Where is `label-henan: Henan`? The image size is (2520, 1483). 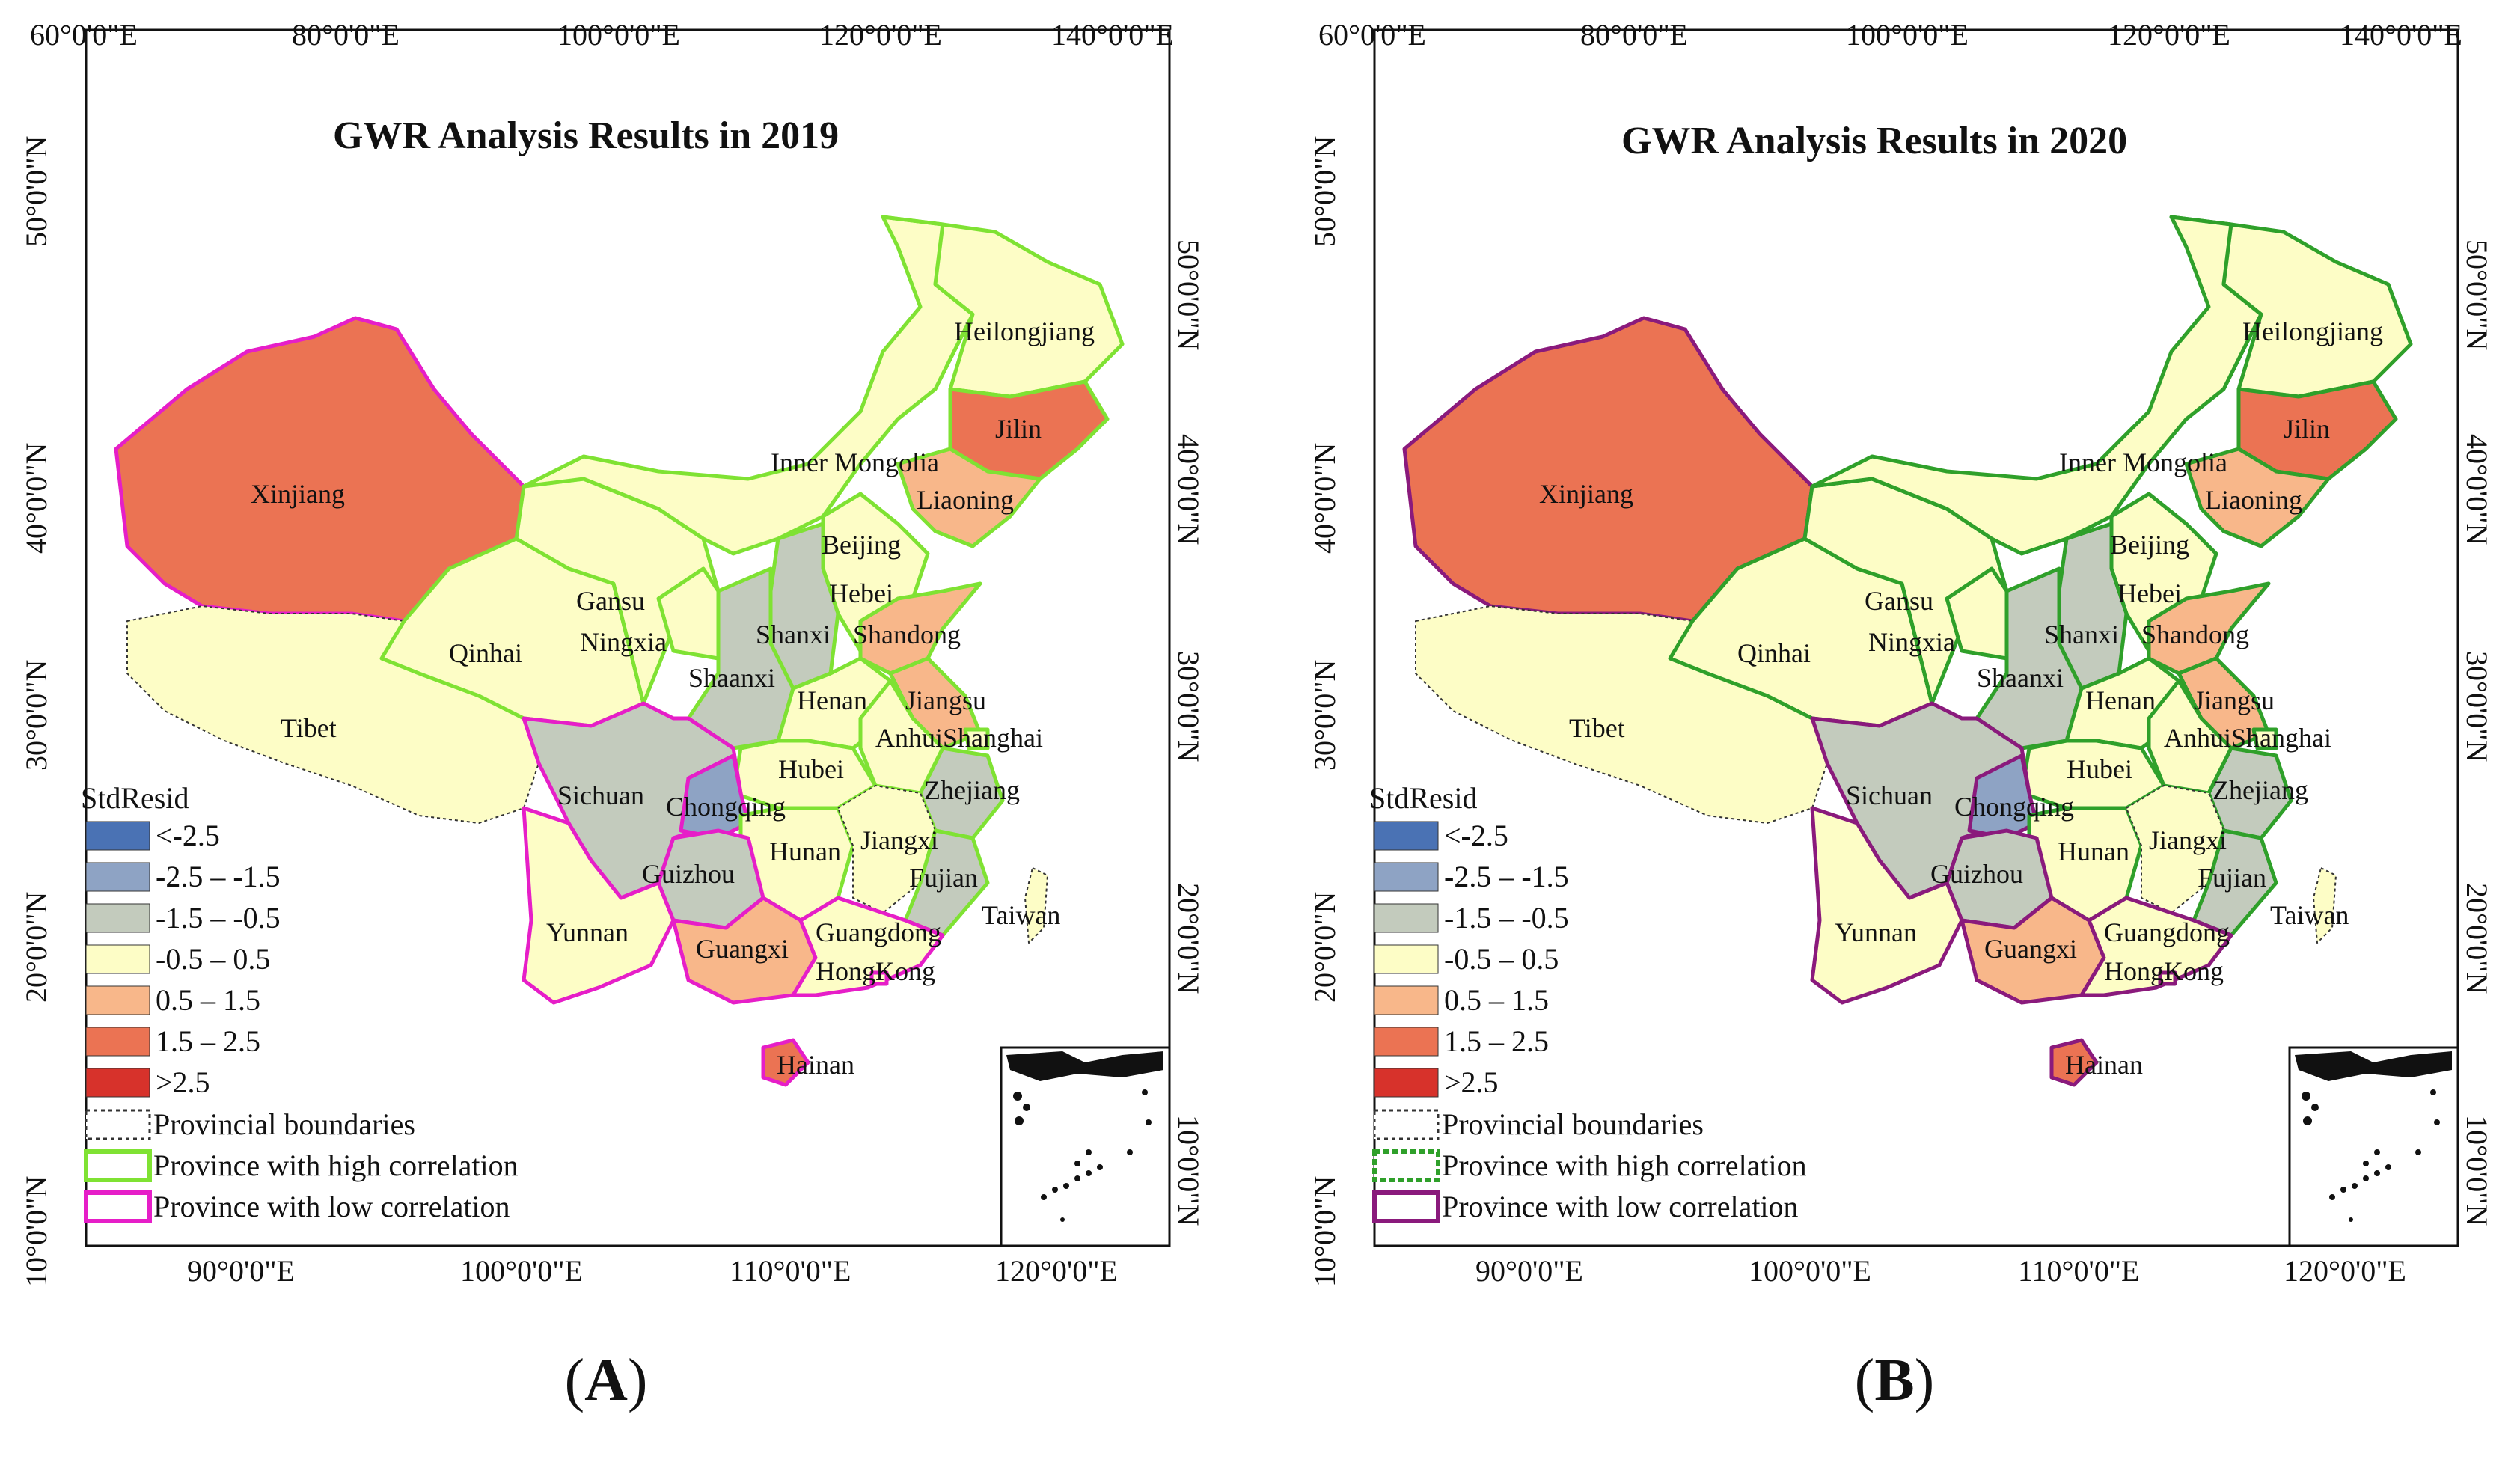 label-henan: Henan is located at coordinates (832, 700).